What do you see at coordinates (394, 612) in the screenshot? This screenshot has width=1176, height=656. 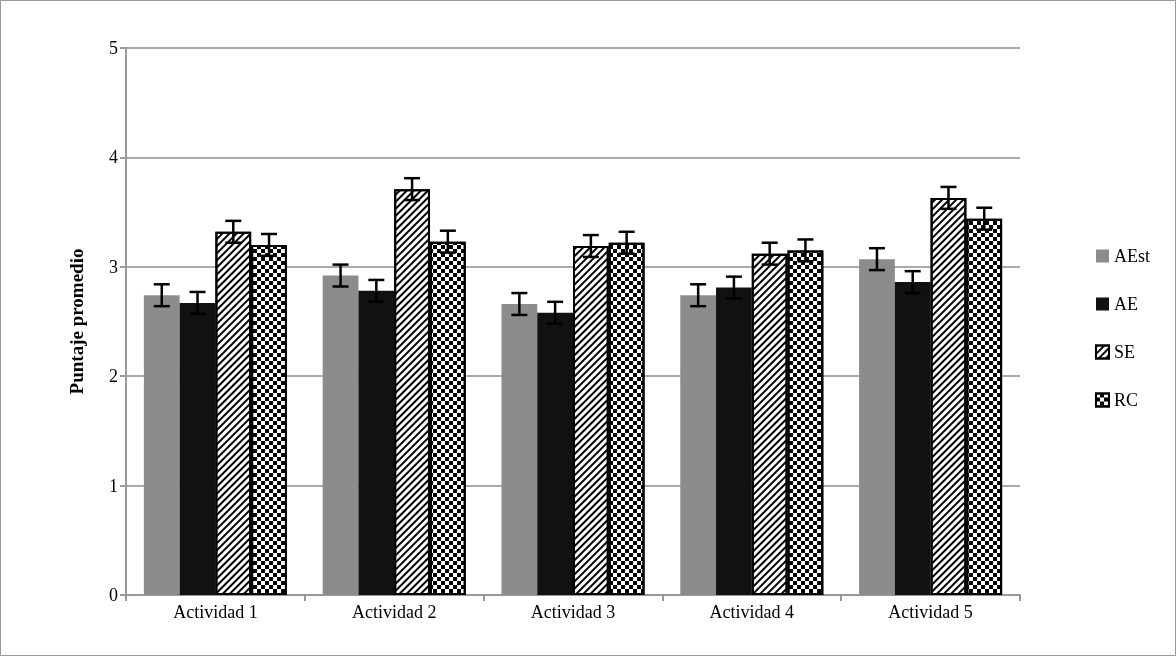 I see `x-tick-label: Actividad 2` at bounding box center [394, 612].